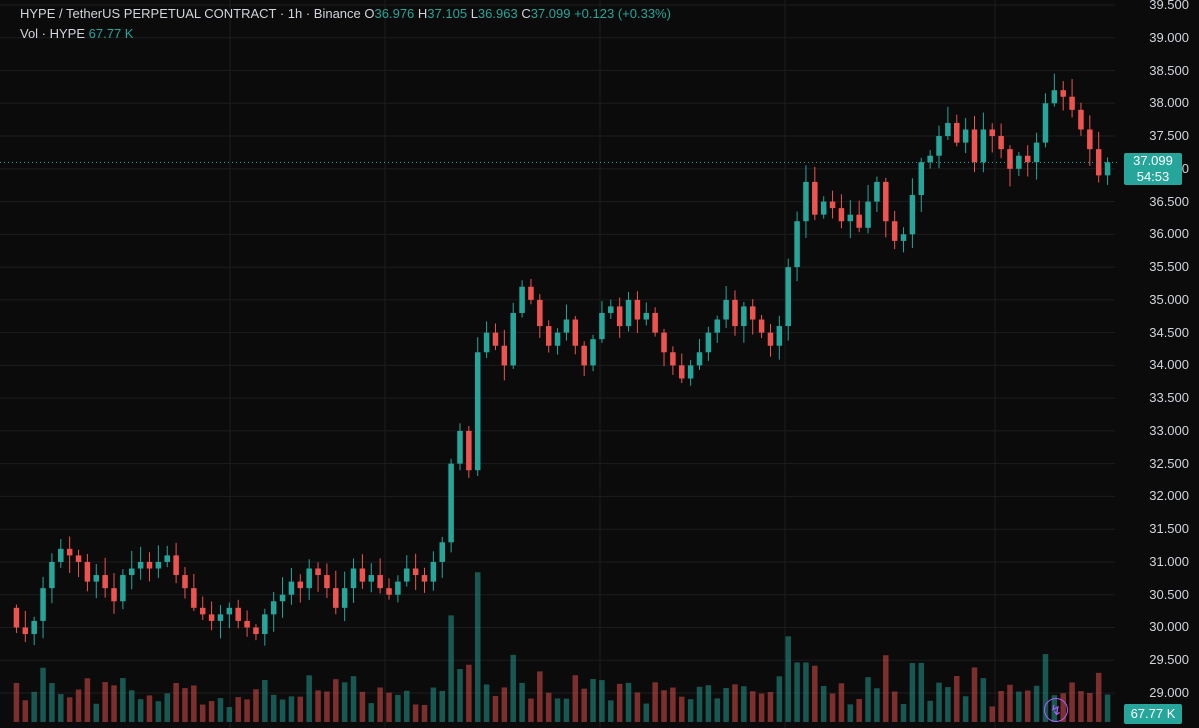  I want to click on price-axis-label: 31.500, so click(1169, 529).